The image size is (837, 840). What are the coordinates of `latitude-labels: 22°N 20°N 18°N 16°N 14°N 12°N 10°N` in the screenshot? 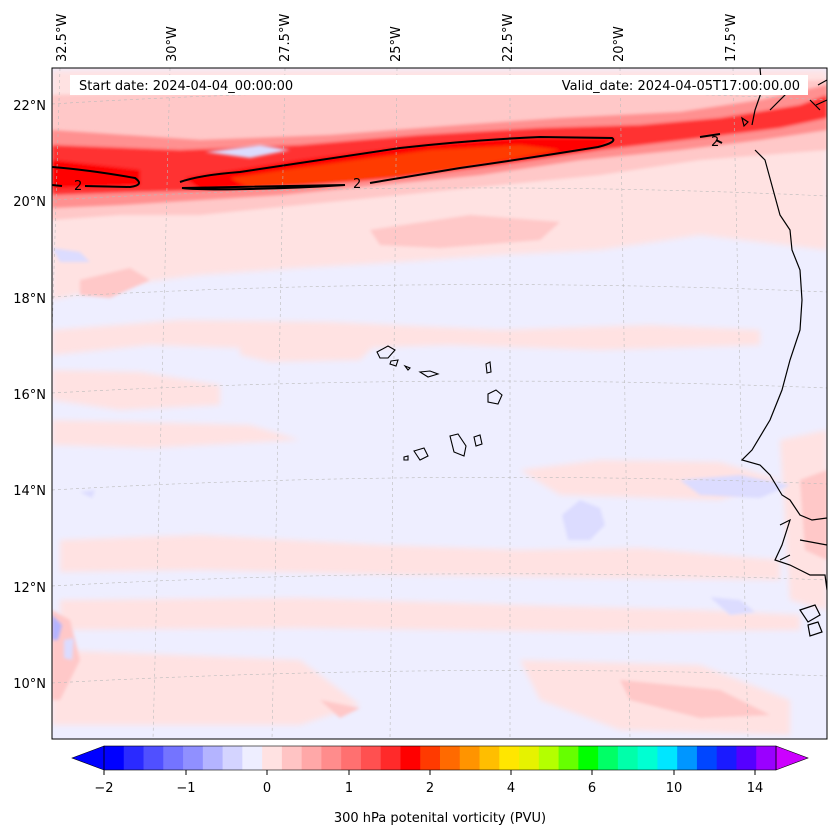 It's located at (29, 395).